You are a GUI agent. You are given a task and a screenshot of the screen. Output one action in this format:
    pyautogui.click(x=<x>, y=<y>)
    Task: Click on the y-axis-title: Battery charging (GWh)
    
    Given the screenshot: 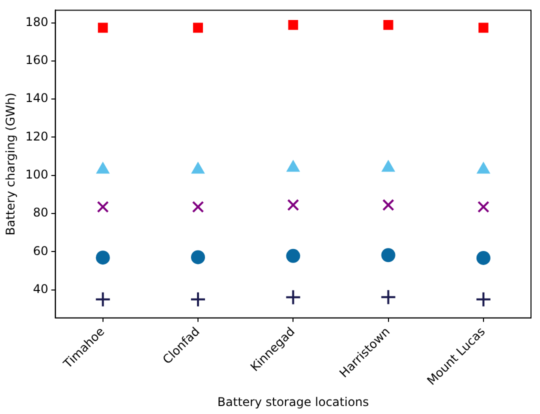 What is the action you would take?
    pyautogui.click(x=10, y=164)
    